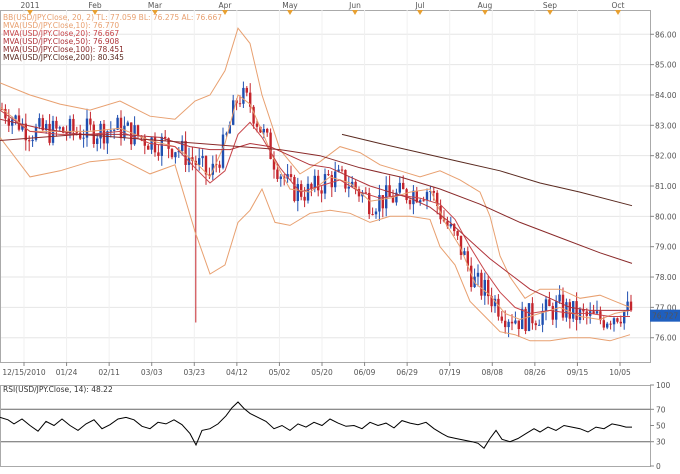 This screenshot has width=680, height=474. Describe the element at coordinates (280, 372) in the screenshot. I see `x-tick-label: 05/02` at that location.